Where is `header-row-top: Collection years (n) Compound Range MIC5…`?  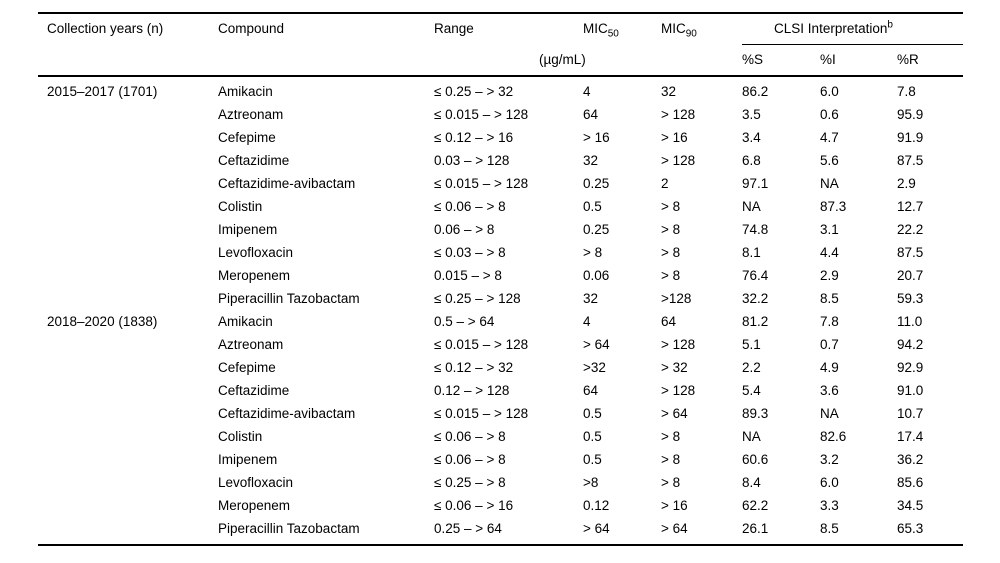
header-row-top: Collection years (n) Compound Range MIC5… is located at coordinates (500, 29).